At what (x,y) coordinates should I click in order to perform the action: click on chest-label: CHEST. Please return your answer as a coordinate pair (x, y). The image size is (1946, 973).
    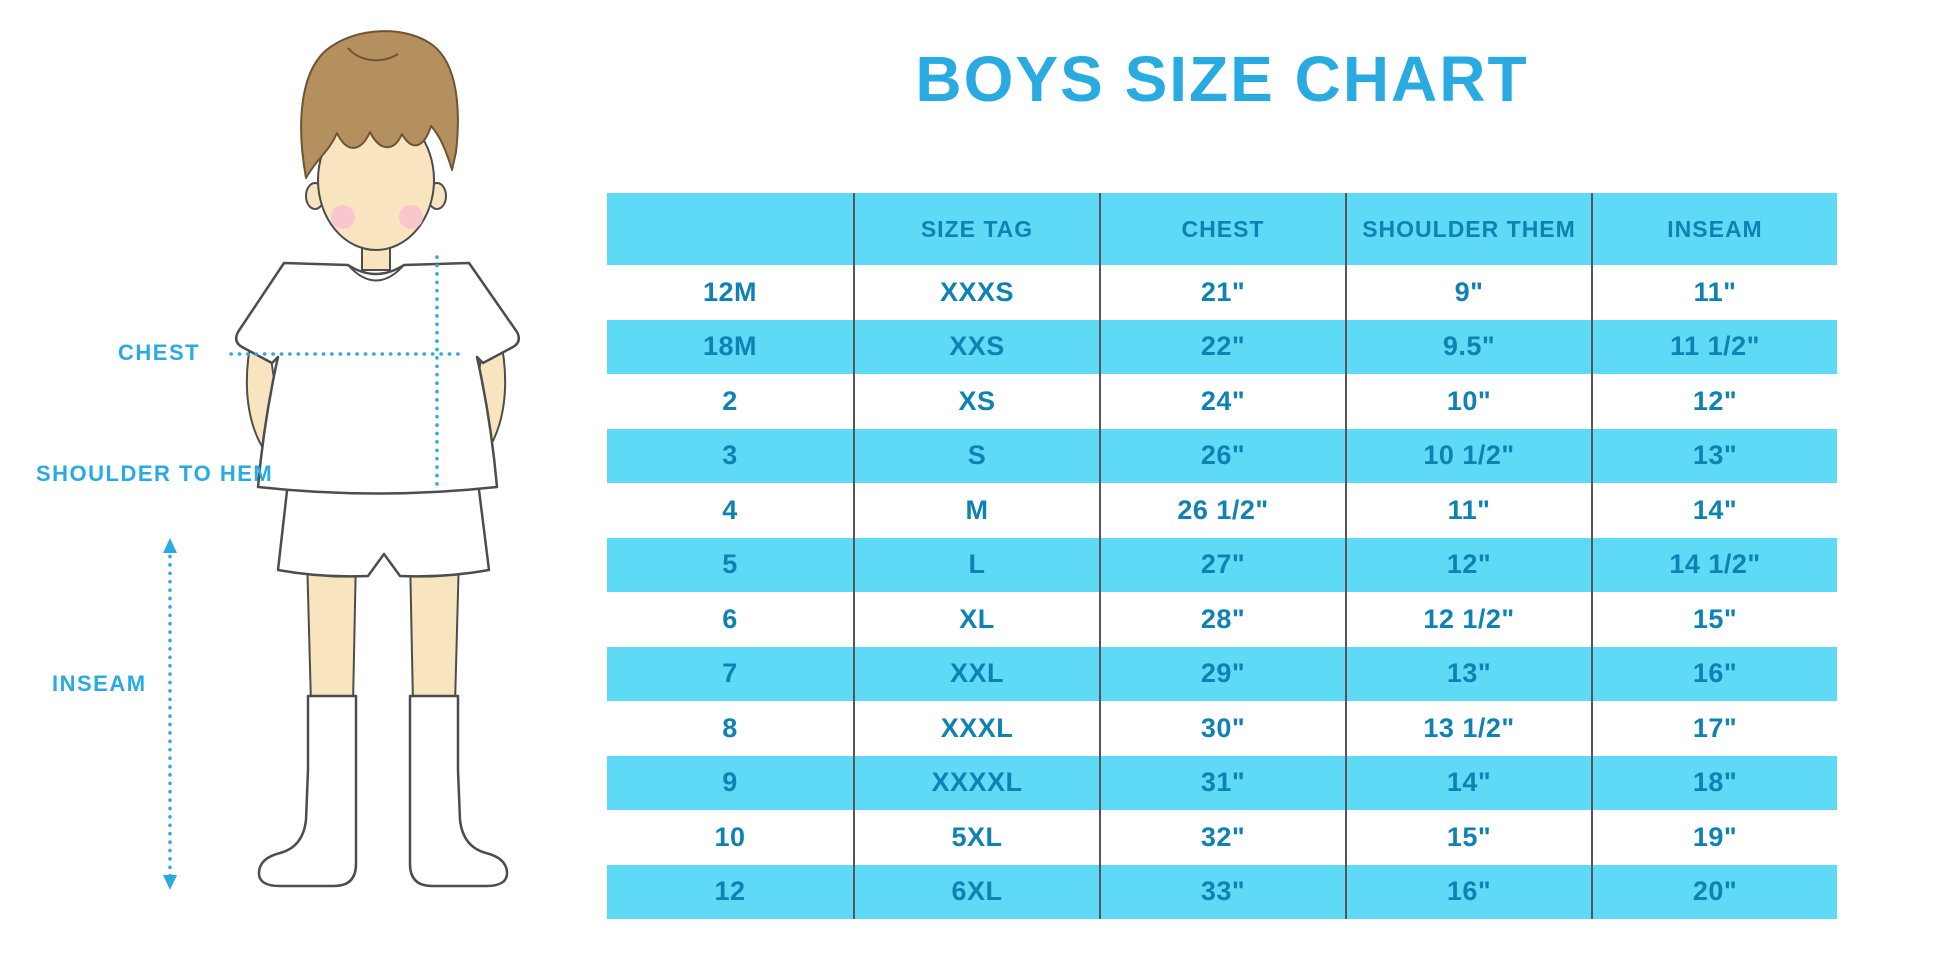
    Looking at the image, I should click on (159, 352).